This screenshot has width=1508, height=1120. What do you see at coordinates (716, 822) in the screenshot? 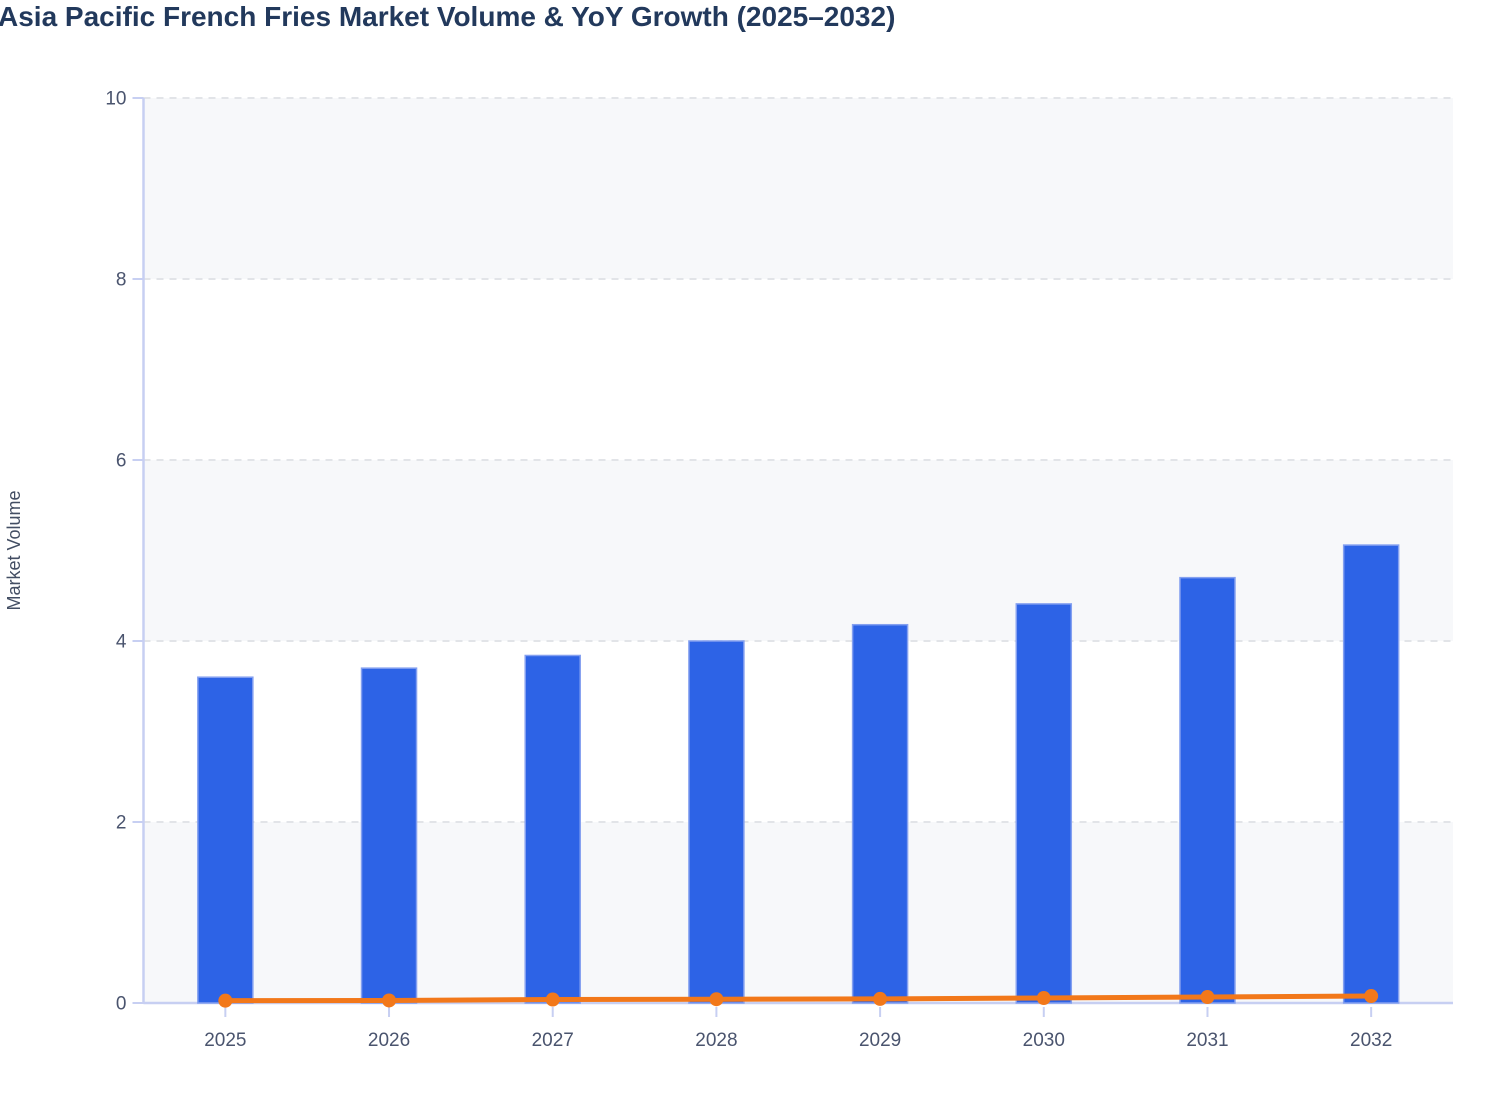
I see `volume-bar-2028` at bounding box center [716, 822].